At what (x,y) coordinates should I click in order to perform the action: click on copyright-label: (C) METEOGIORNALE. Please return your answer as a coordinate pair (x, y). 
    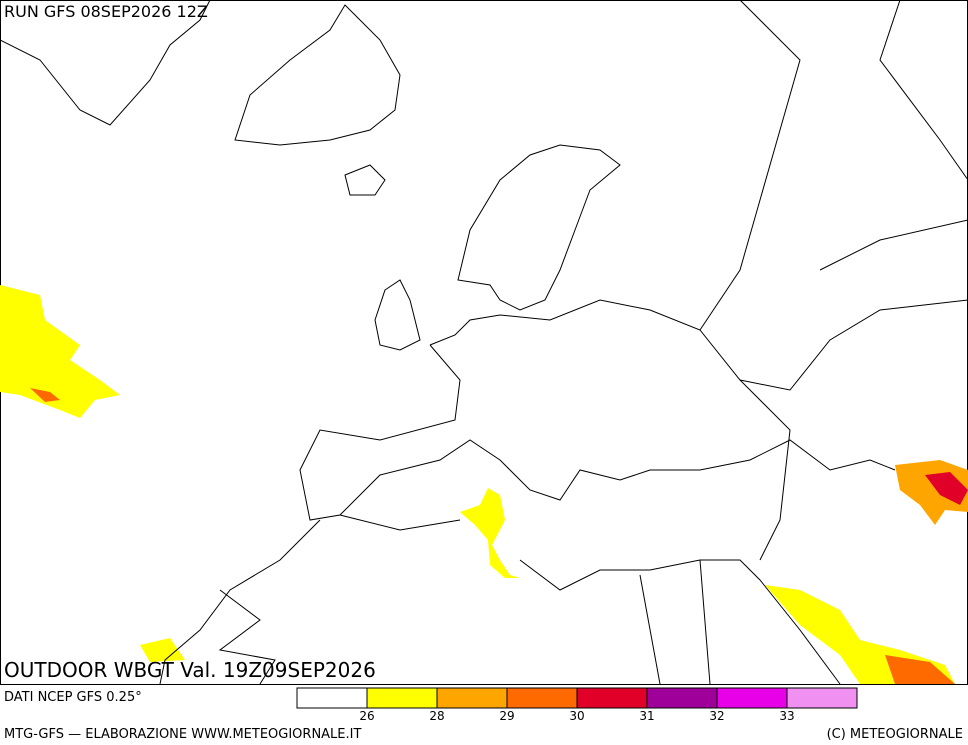
    Looking at the image, I should click on (895, 734).